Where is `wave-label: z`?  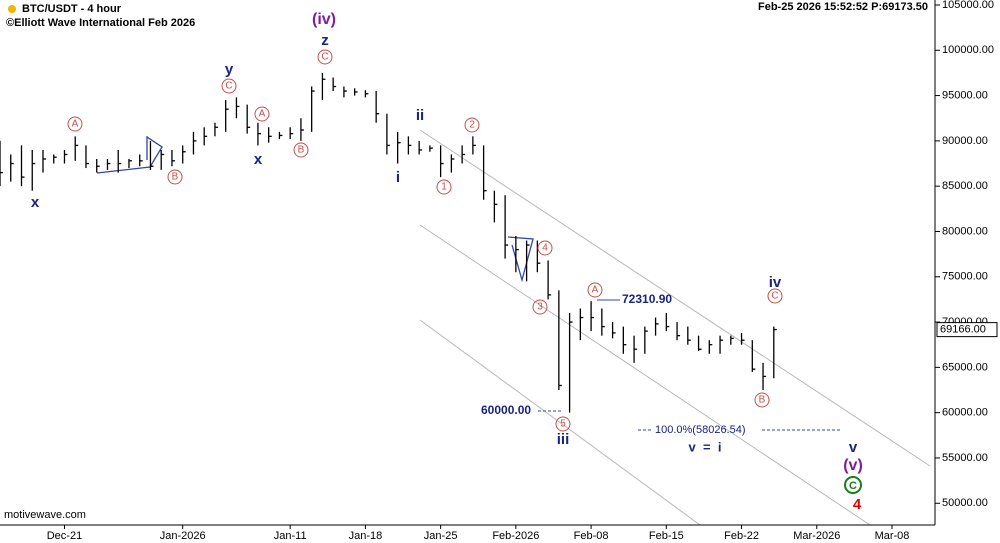
wave-label: z is located at coordinates (325, 40).